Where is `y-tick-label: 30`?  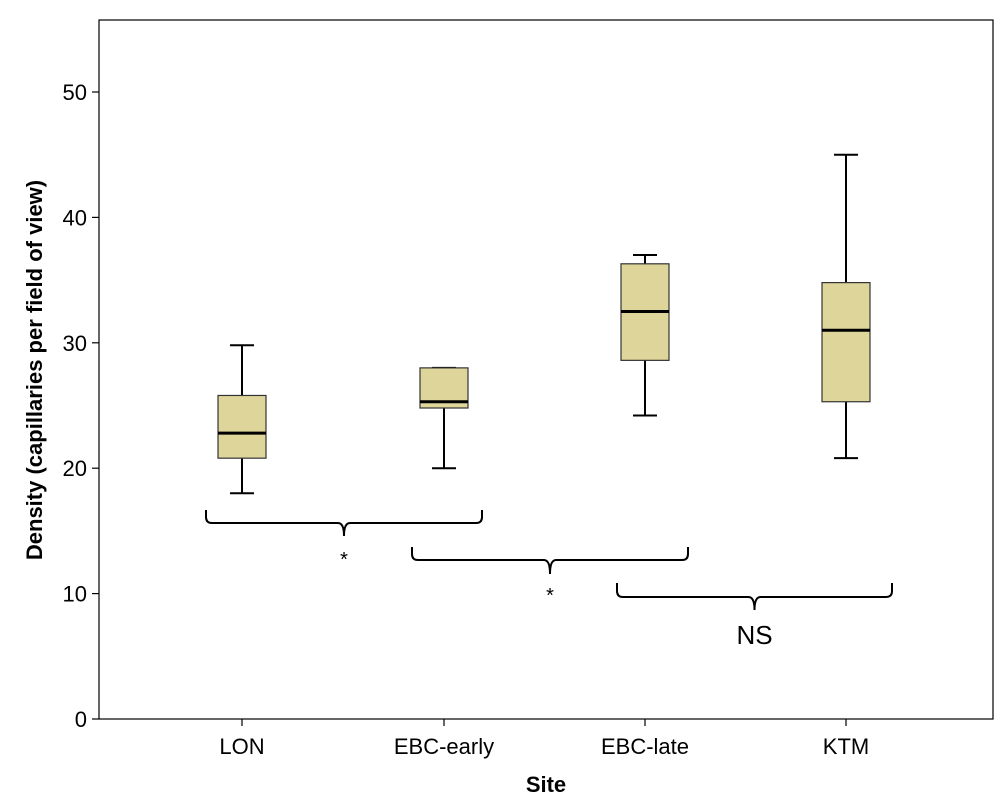
y-tick-label: 30 is located at coordinates (75, 343).